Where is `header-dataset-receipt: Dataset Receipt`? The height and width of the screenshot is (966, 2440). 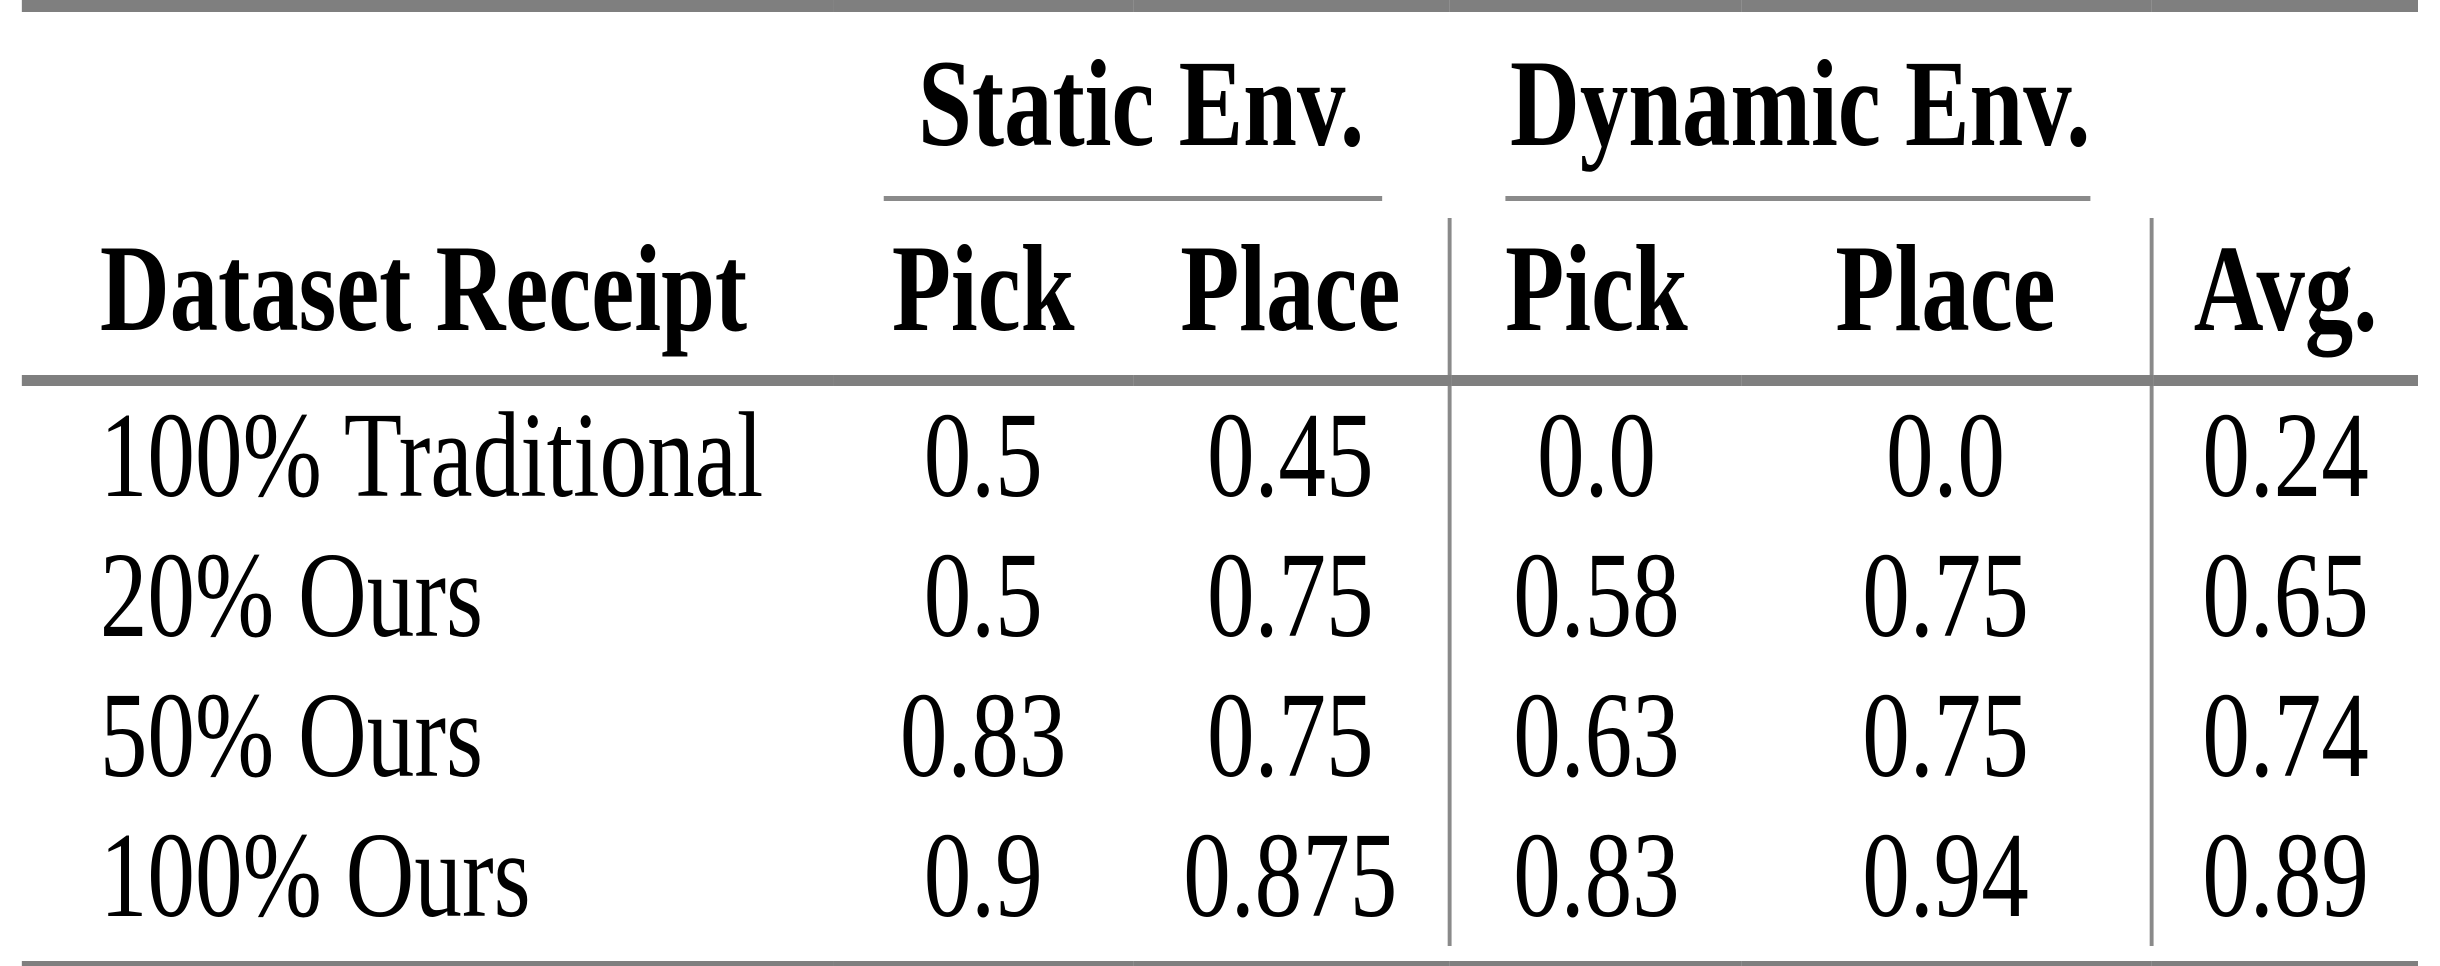
header-dataset-receipt: Dataset Receipt is located at coordinates (427, 302).